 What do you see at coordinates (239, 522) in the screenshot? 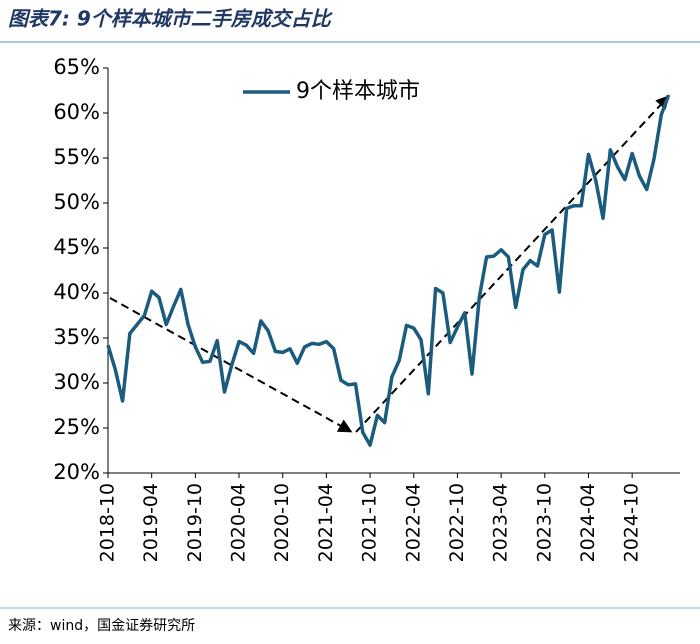
I see `x-tick-label: 2020-04` at bounding box center [239, 522].